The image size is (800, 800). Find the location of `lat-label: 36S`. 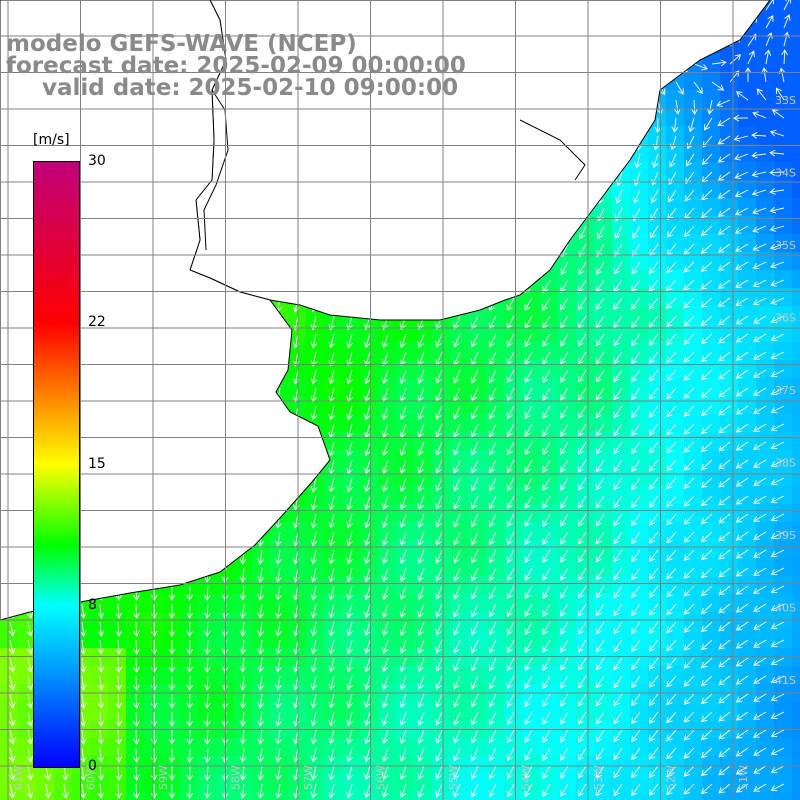

lat-label: 36S is located at coordinates (785, 318).